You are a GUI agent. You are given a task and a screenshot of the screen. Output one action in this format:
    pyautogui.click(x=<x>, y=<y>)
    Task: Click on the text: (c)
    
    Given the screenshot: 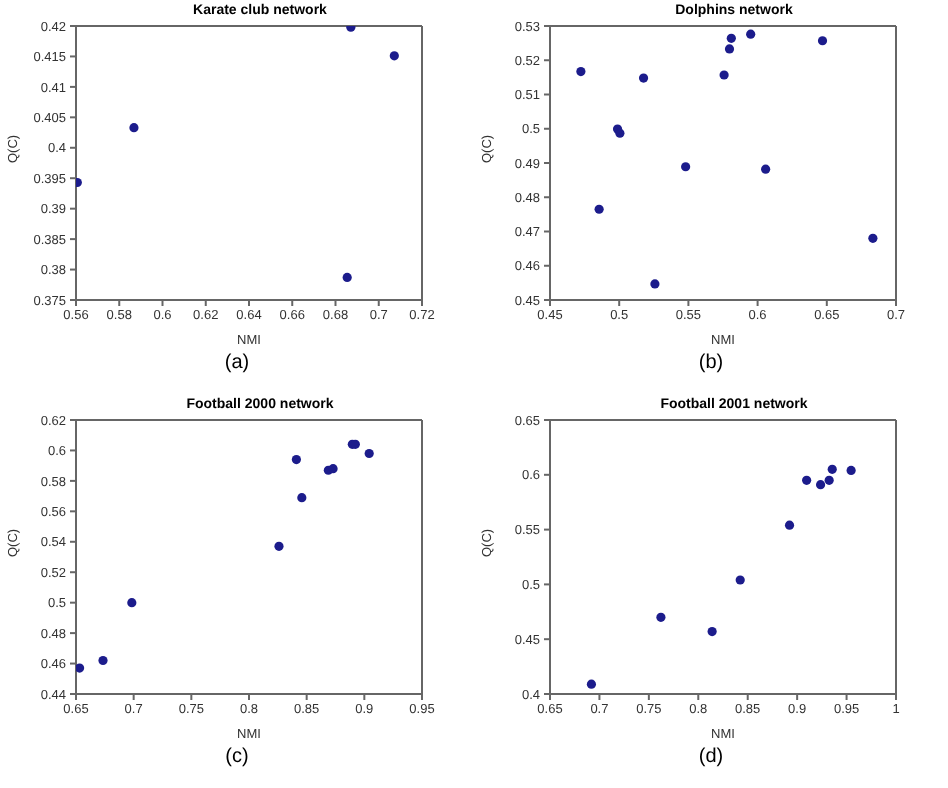 What is the action you would take?
    pyautogui.click(x=237, y=757)
    